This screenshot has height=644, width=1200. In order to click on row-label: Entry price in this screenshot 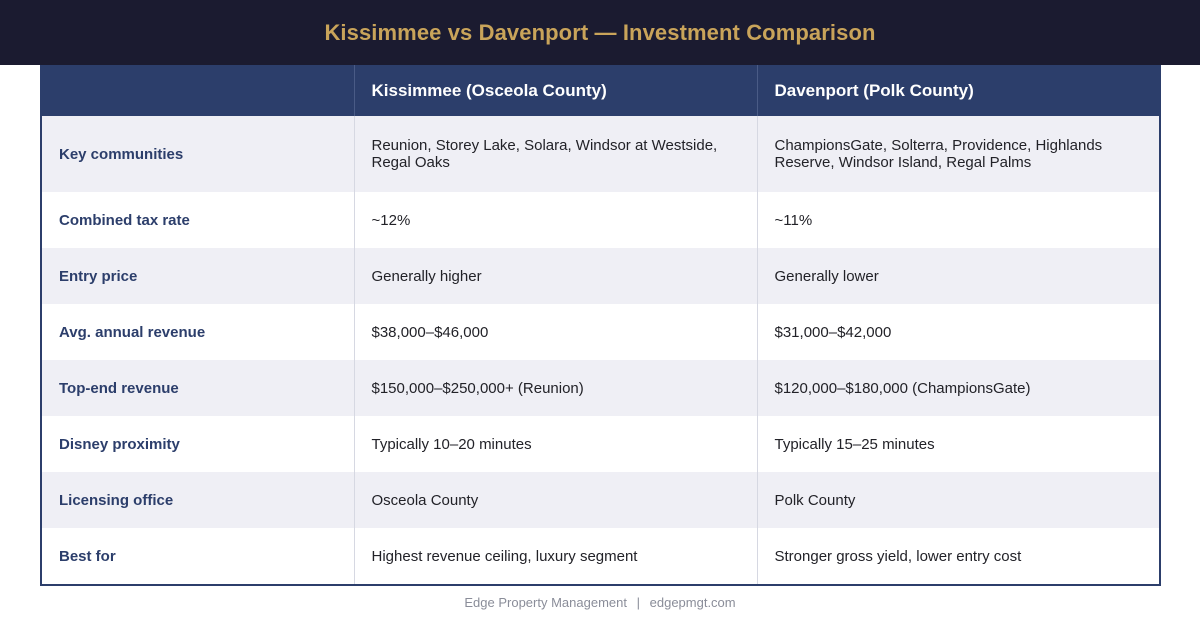, I will do `click(198, 276)`.